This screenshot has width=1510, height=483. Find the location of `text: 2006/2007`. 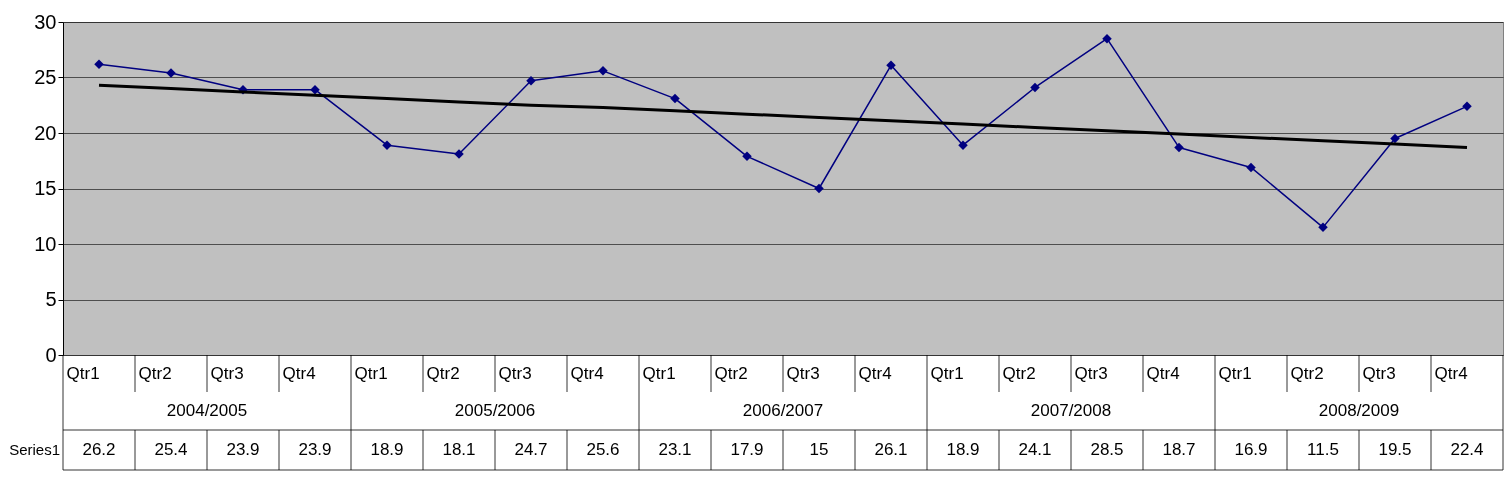

text: 2006/2007 is located at coordinates (783, 410).